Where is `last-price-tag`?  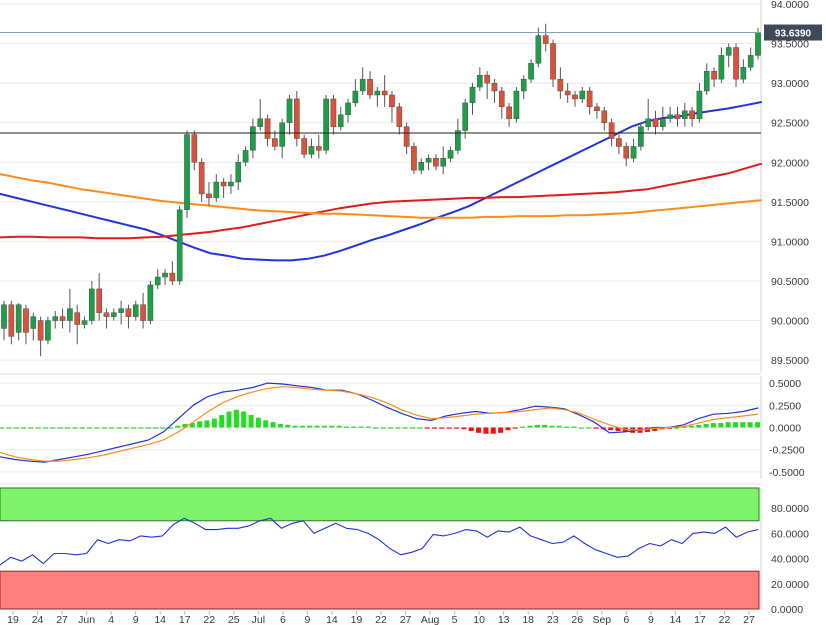
last-price-tag is located at coordinates (793, 32).